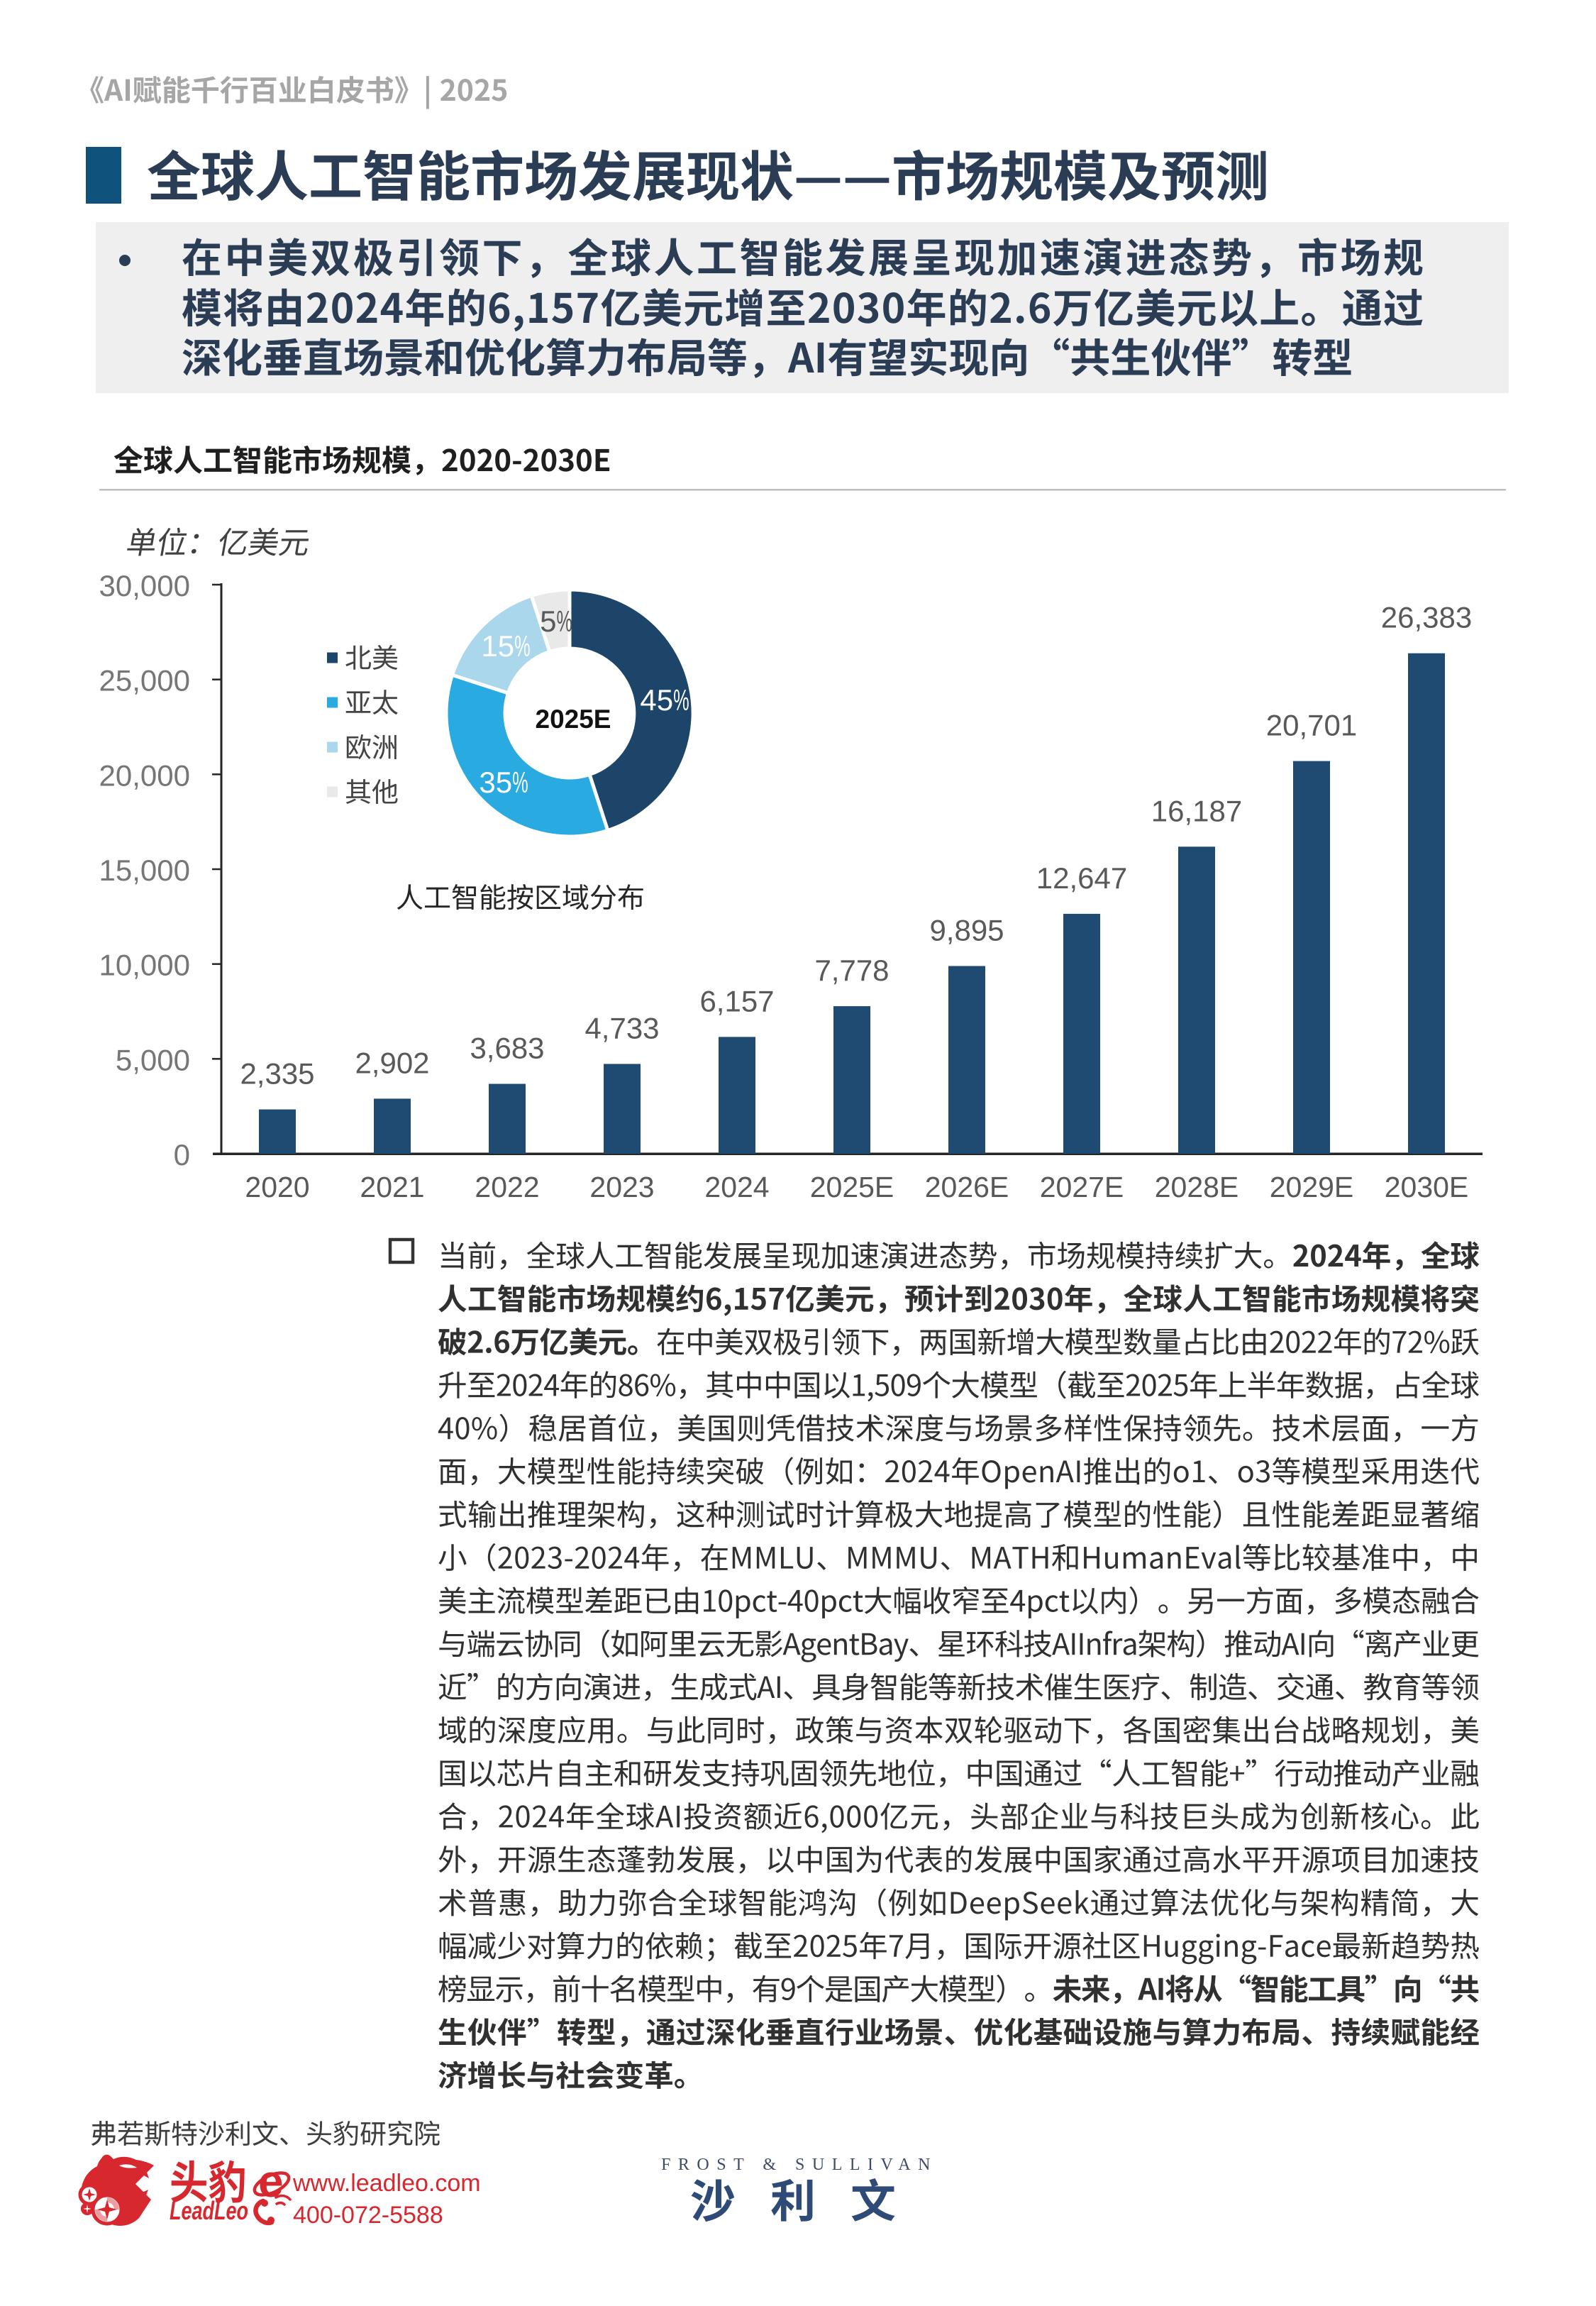 The width and height of the screenshot is (1596, 2306). I want to click on svg-text: 2029E, so click(1312, 1187).